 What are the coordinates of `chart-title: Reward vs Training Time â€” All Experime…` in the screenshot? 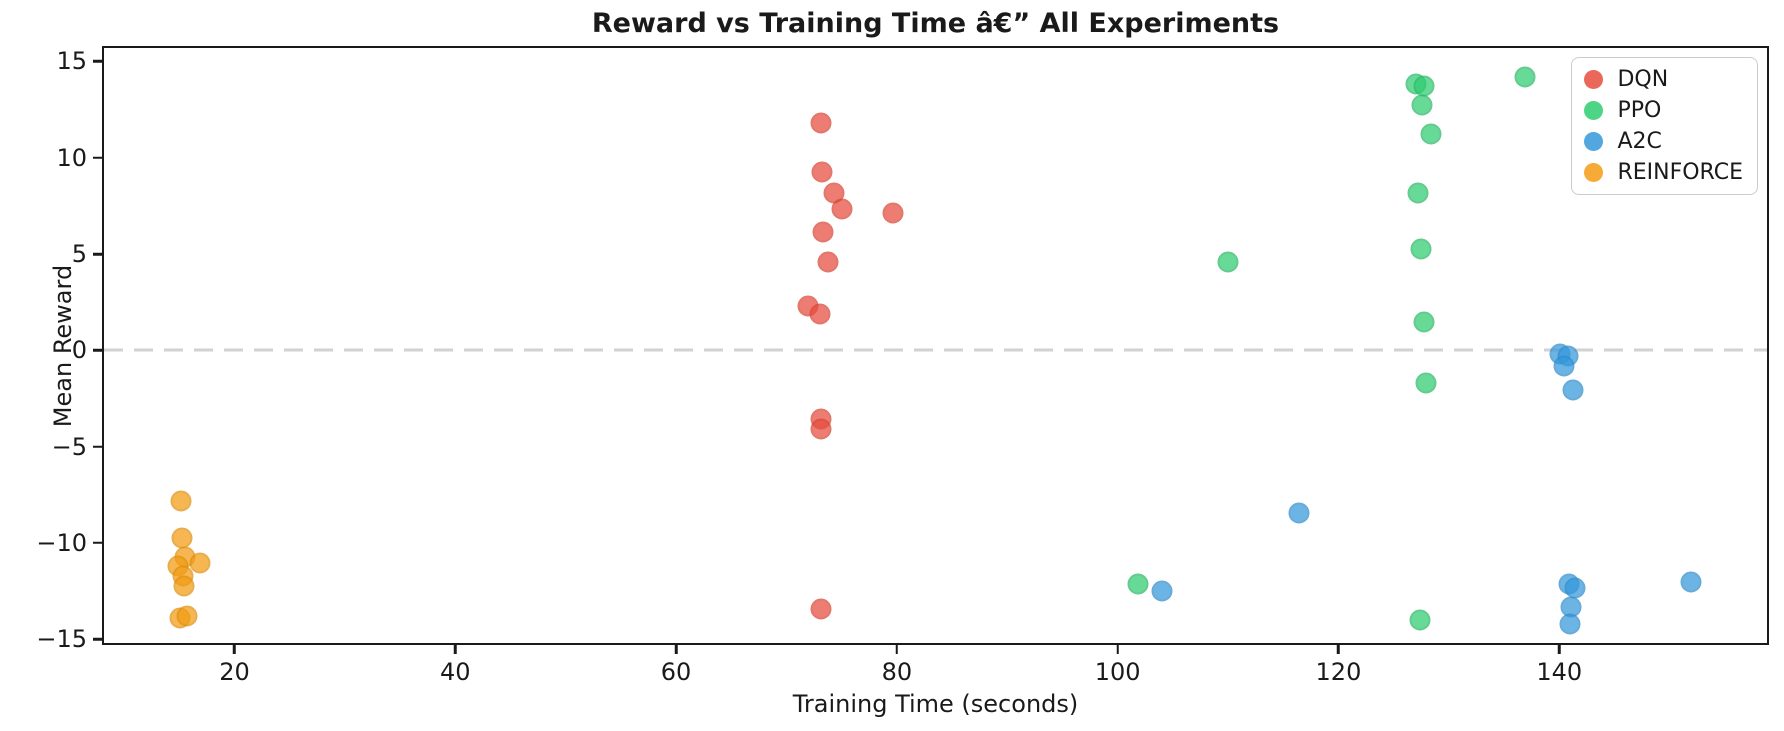 It's located at (935, 23).